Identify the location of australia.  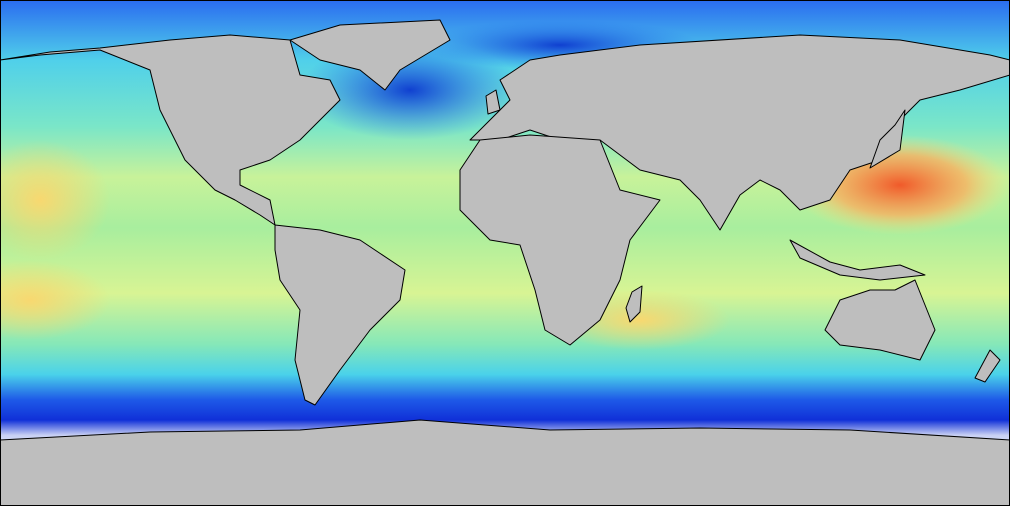
(880, 320).